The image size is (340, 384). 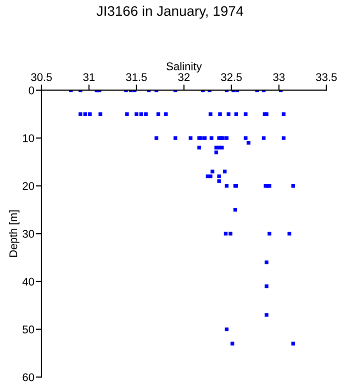 I want to click on y-axis-title: Depth [m], so click(x=14, y=233).